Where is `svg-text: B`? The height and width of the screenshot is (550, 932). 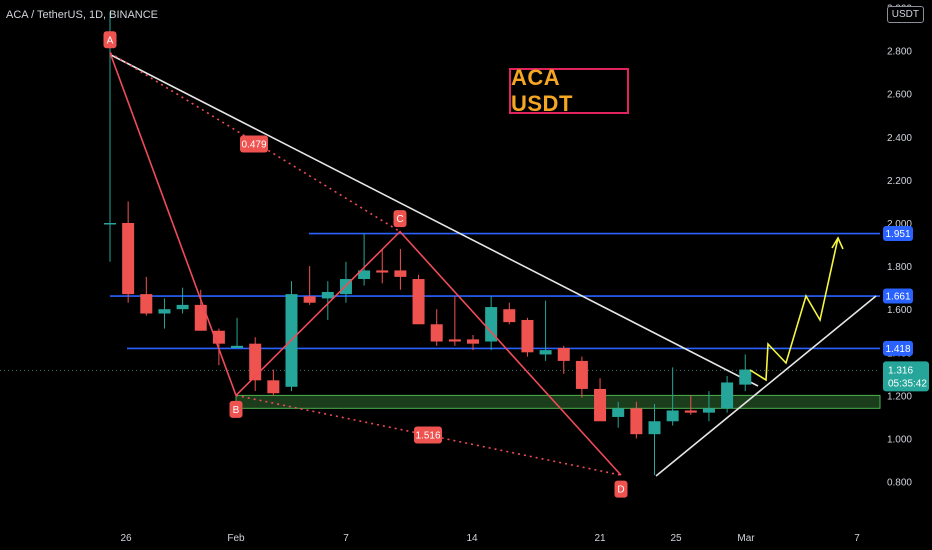
svg-text: B is located at coordinates (236, 410).